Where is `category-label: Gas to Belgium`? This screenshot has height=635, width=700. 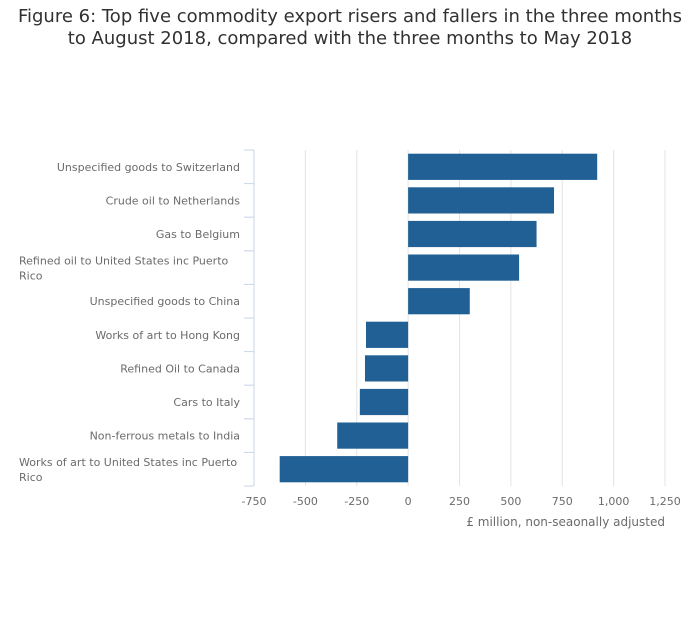
category-label: Gas to Belgium is located at coordinates (198, 234).